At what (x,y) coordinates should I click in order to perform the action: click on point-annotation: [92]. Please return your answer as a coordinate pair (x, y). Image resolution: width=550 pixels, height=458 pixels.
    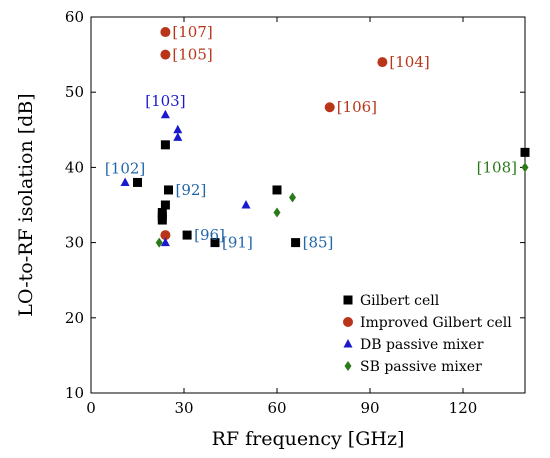
    Looking at the image, I should click on (191, 190).